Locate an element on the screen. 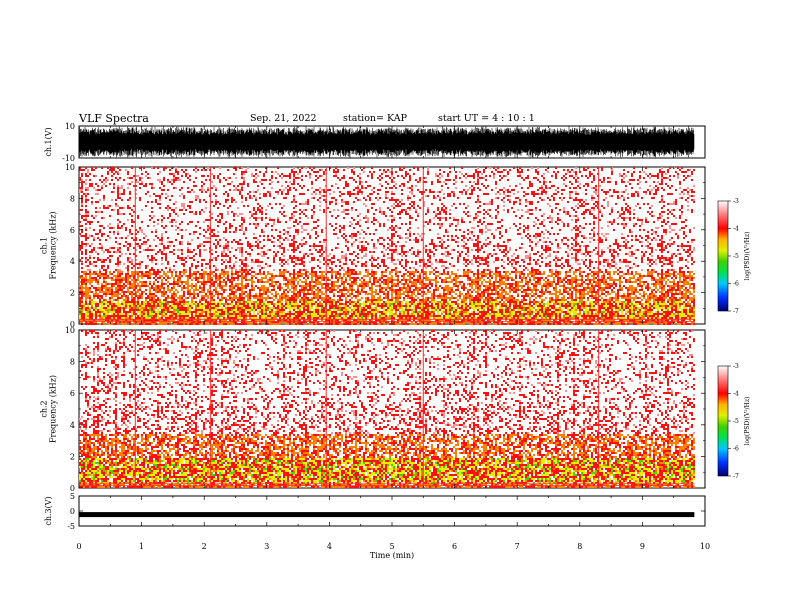 The height and width of the screenshot is (612, 792). x-tick-label: 9 is located at coordinates (642, 546).